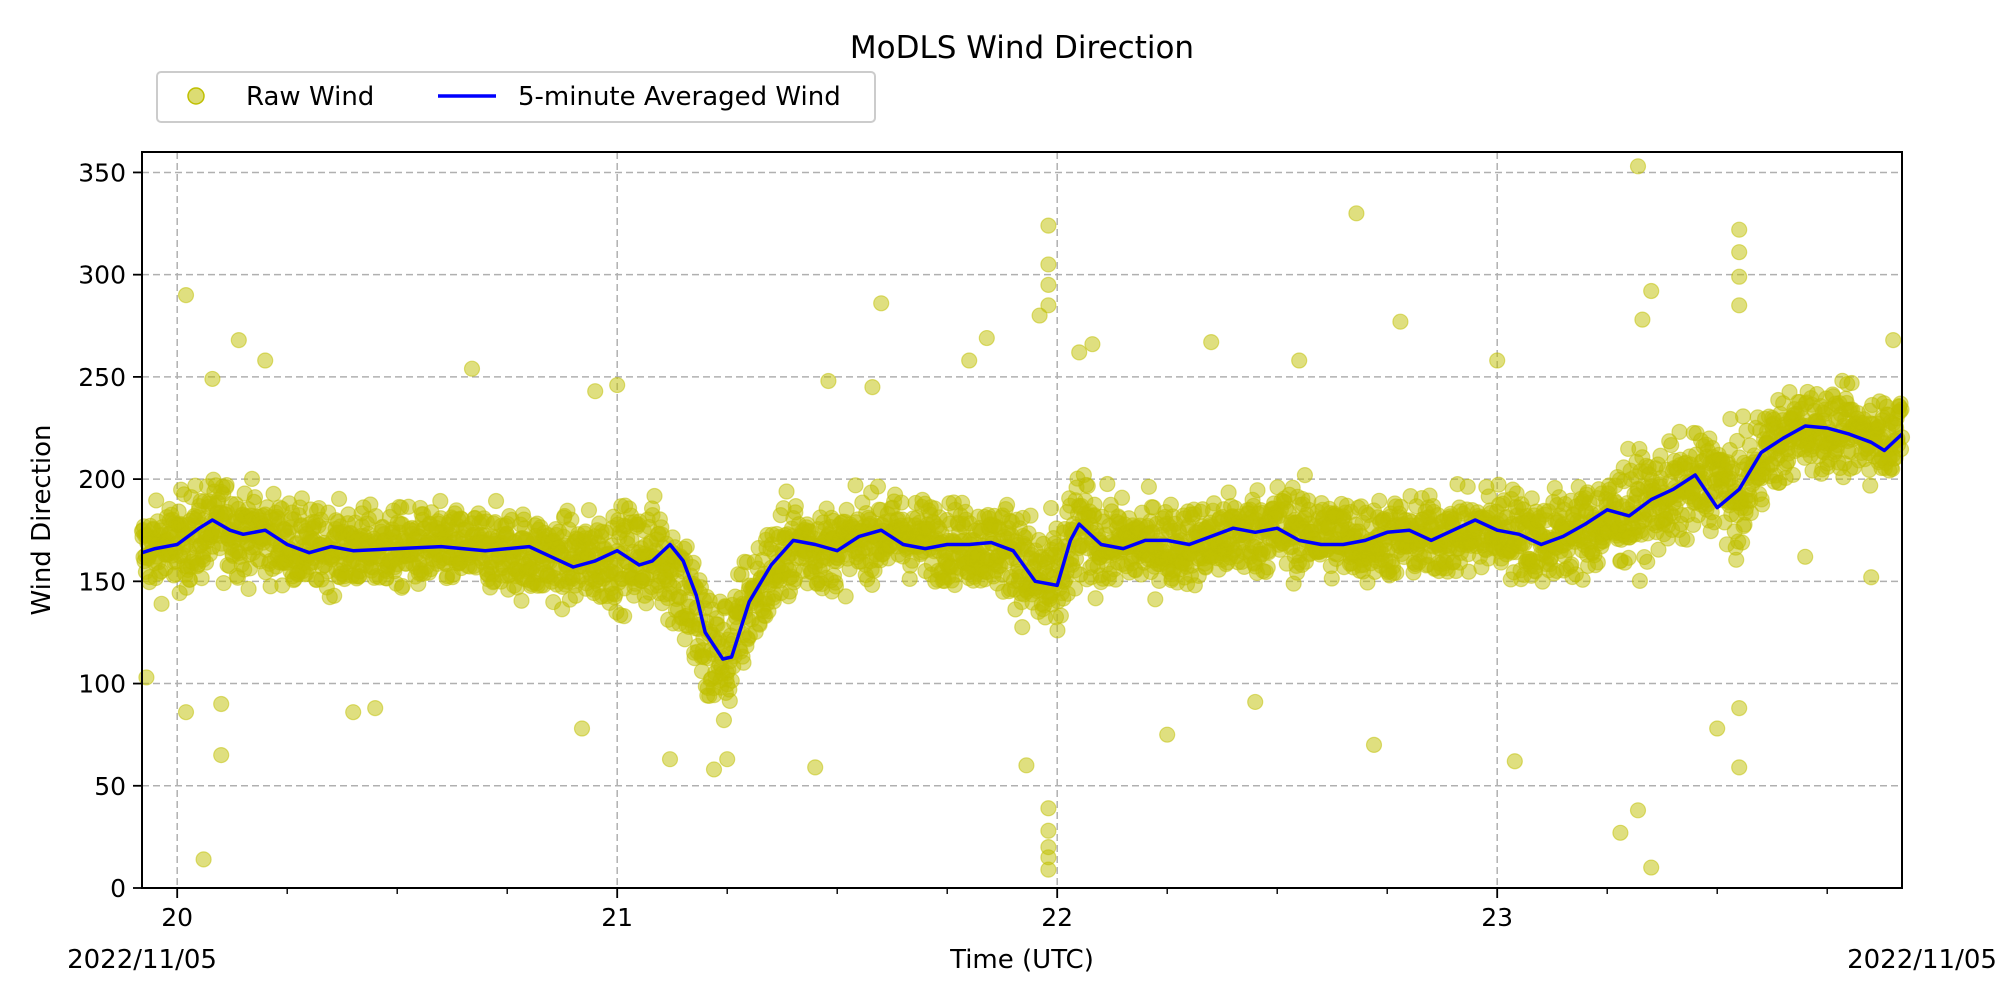 Image resolution: width=2000 pixels, height=1000 pixels. I want to click on y-tick-label: 250, so click(102, 377).